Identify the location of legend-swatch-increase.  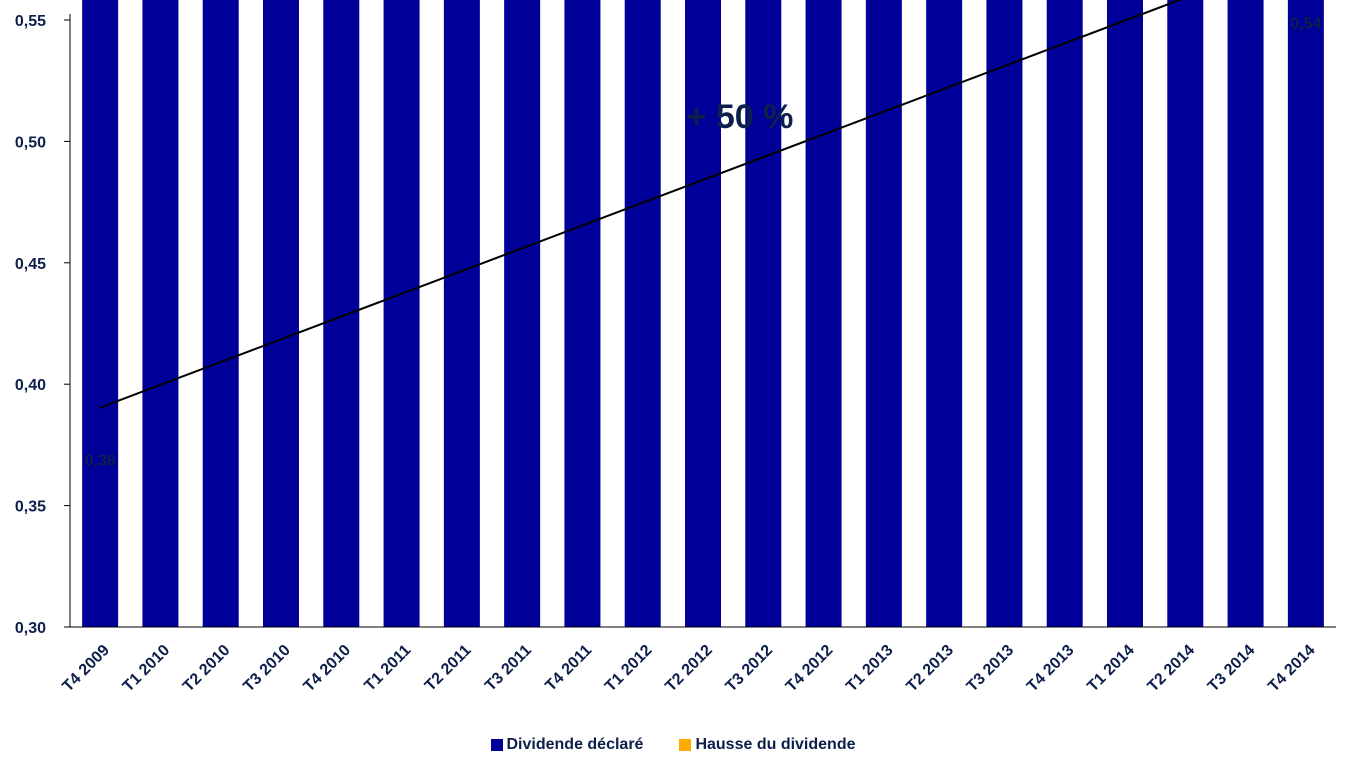
(685, 745).